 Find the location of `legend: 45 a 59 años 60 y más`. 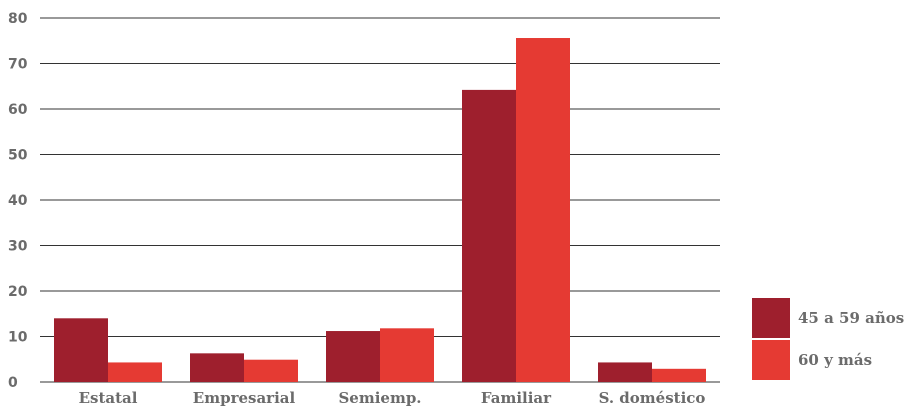

legend: 45 a 59 años 60 y más is located at coordinates (828, 340).